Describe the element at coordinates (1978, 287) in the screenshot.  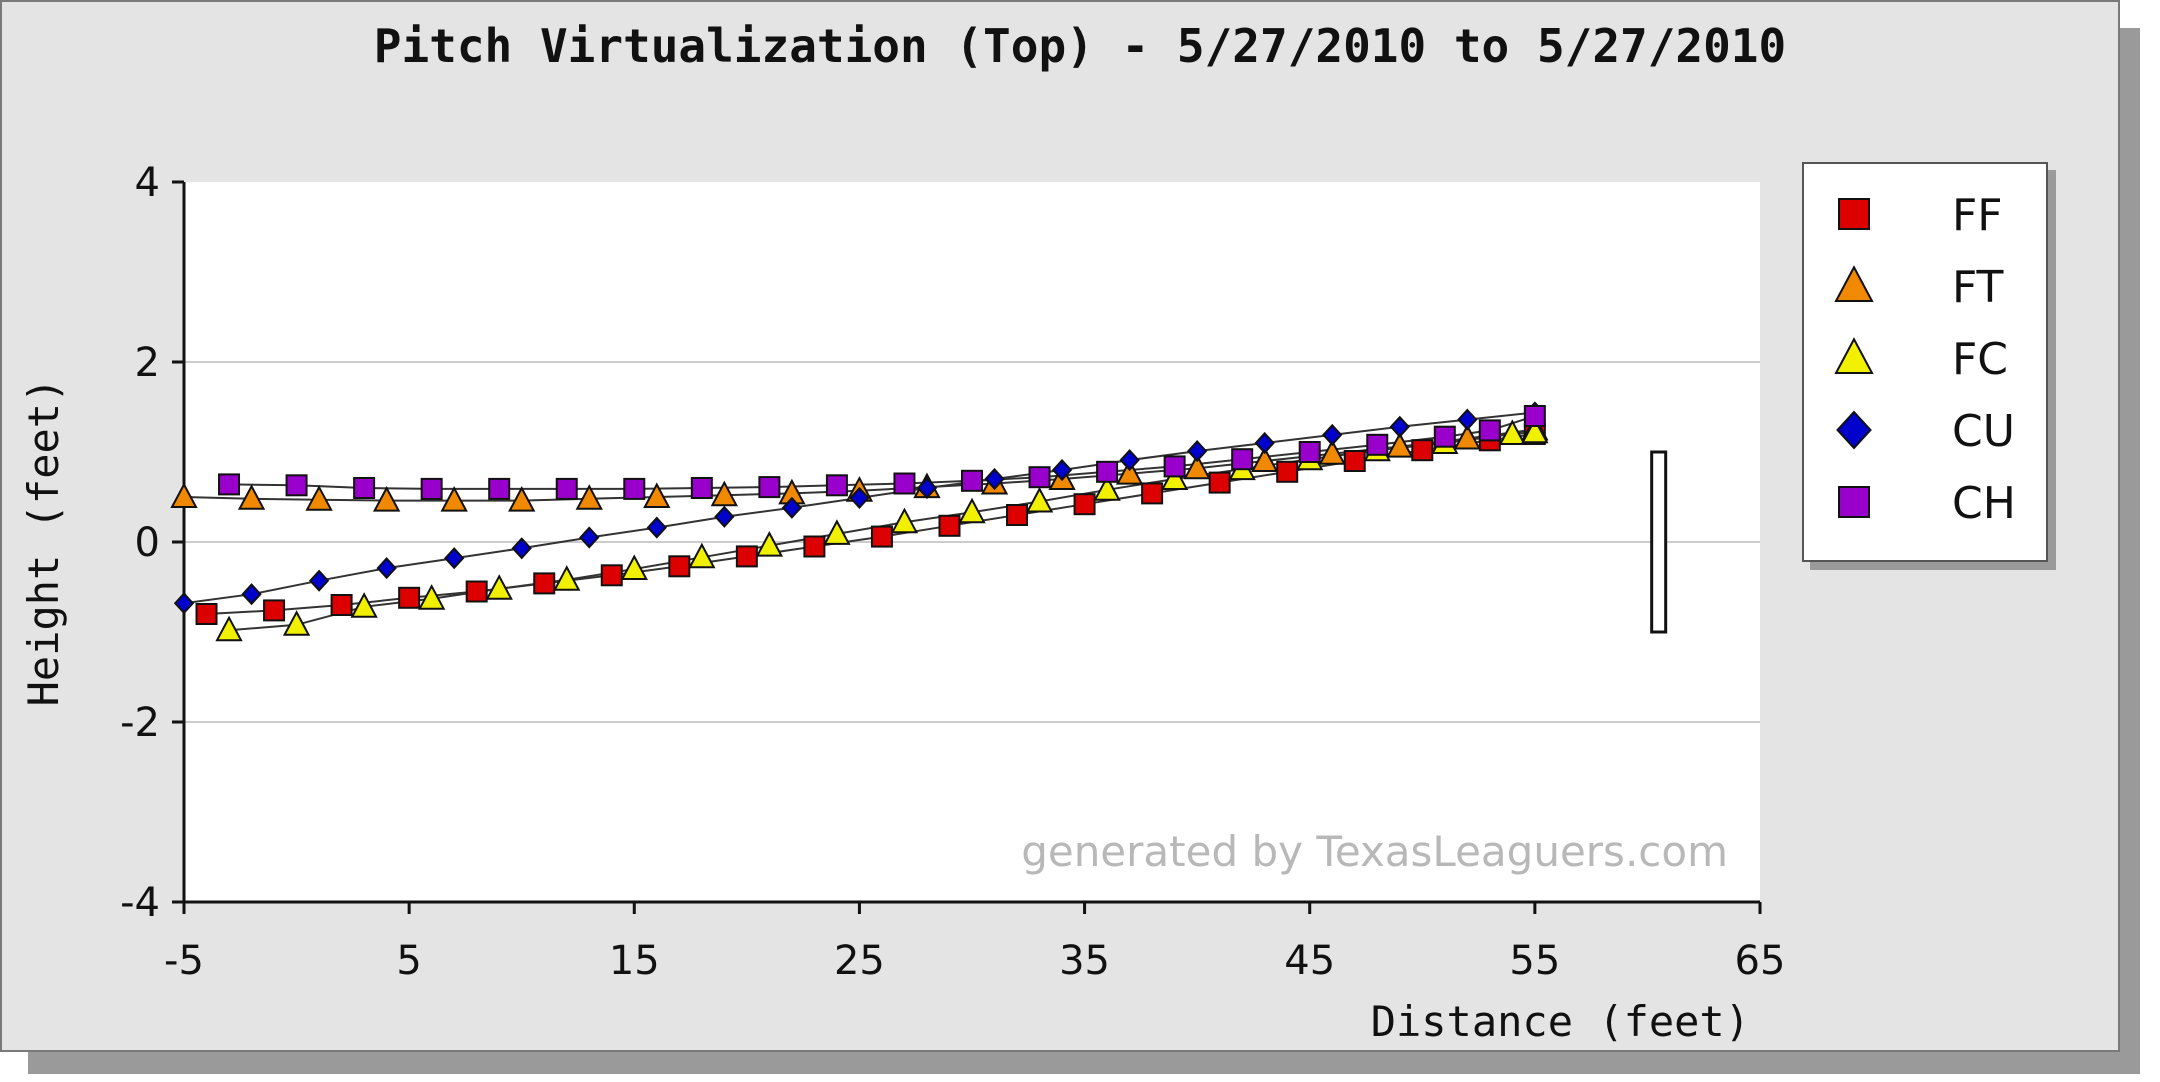
I see `legend-label: FT` at that location.